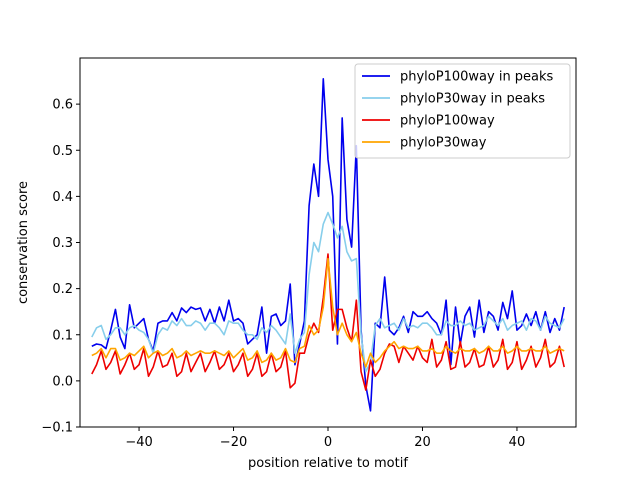 This screenshot has height=480, width=640. I want to click on y-axis-label: conservation score, so click(23, 242).